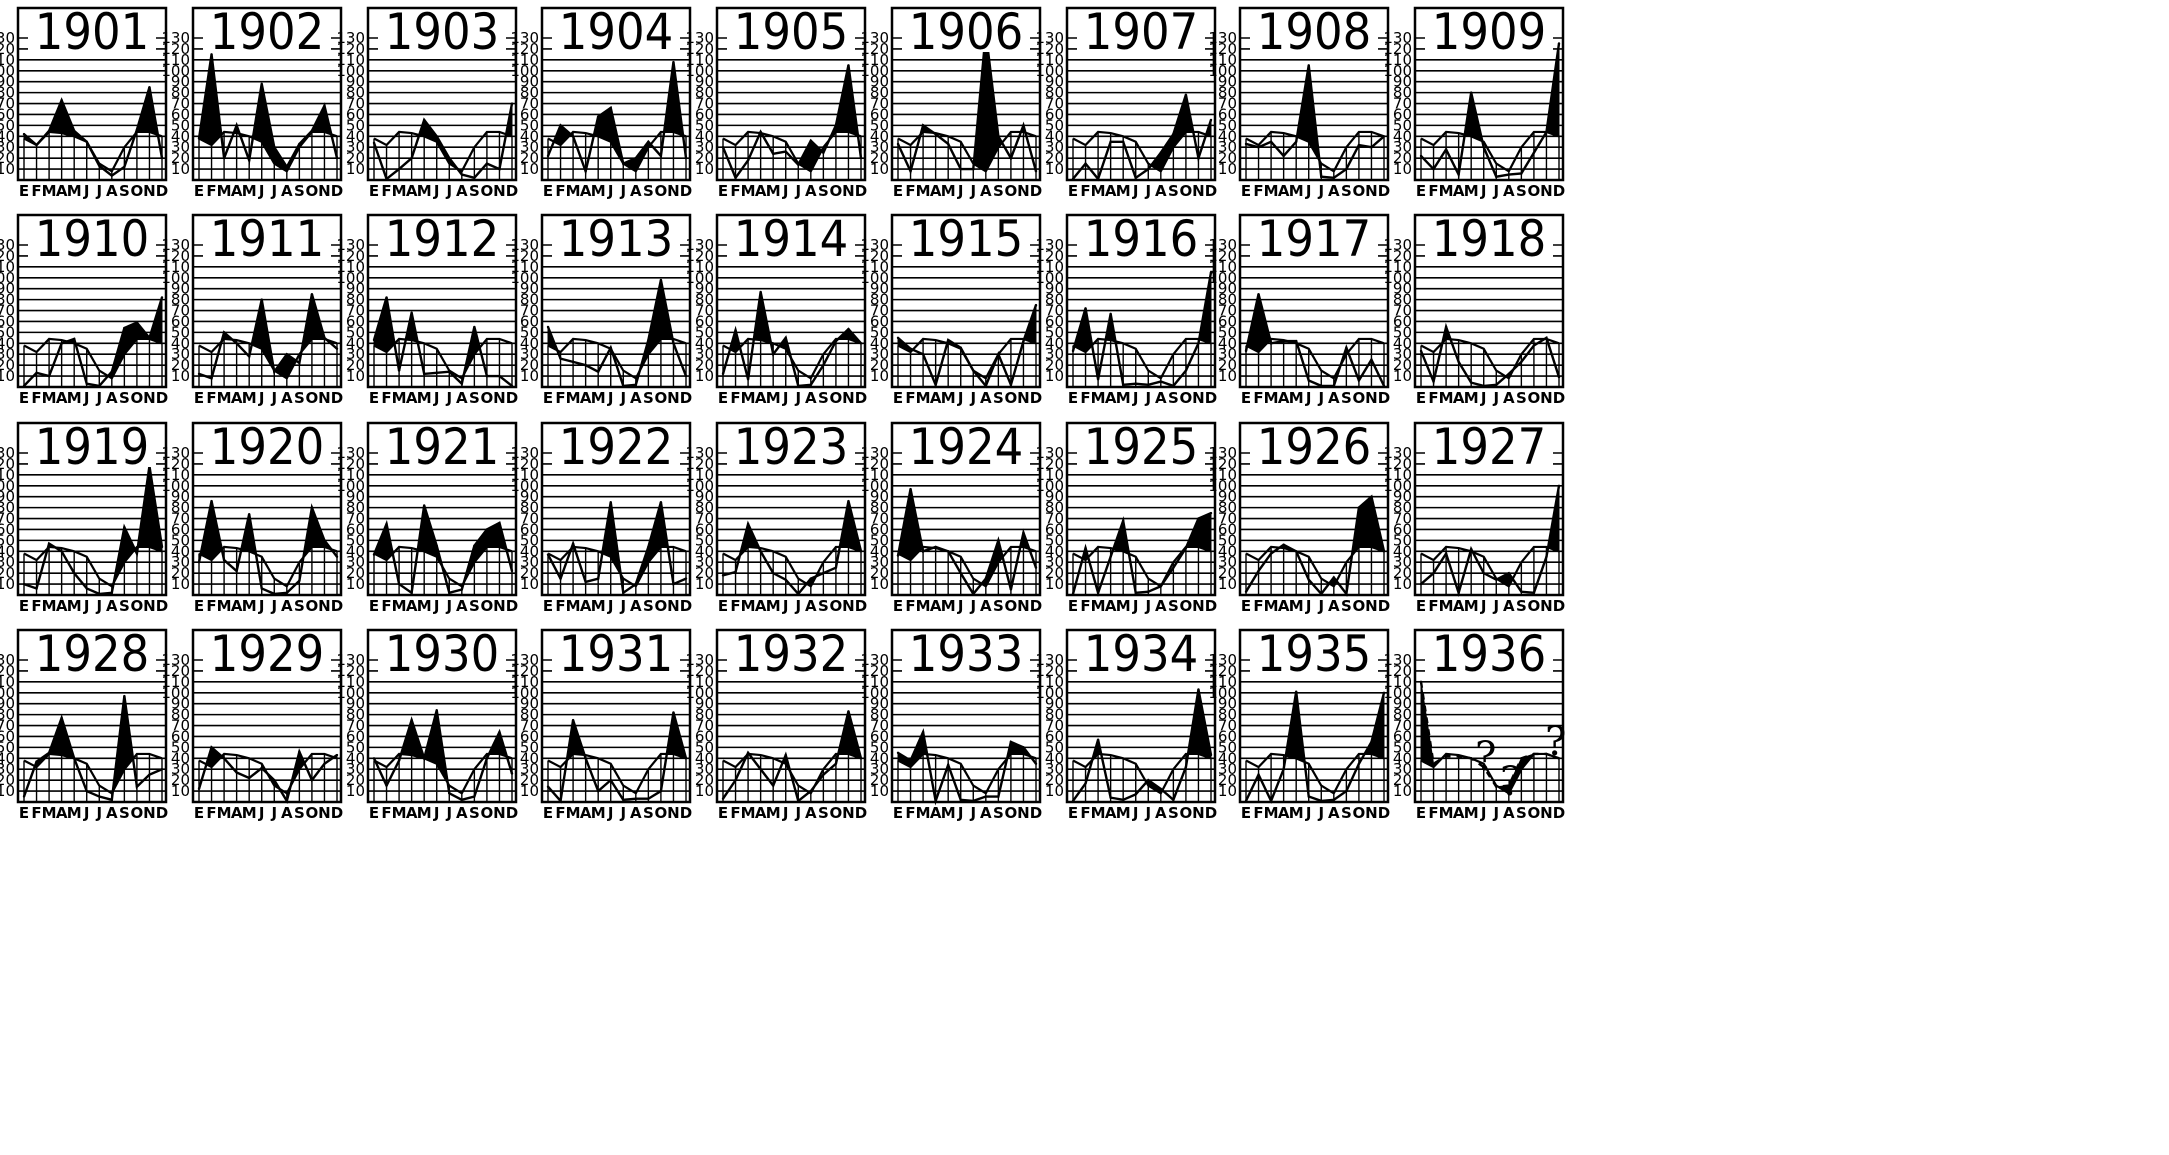 The width and height of the screenshot is (2169, 1155). I want to click on y-tick-label: 80, so click(1227, 715).